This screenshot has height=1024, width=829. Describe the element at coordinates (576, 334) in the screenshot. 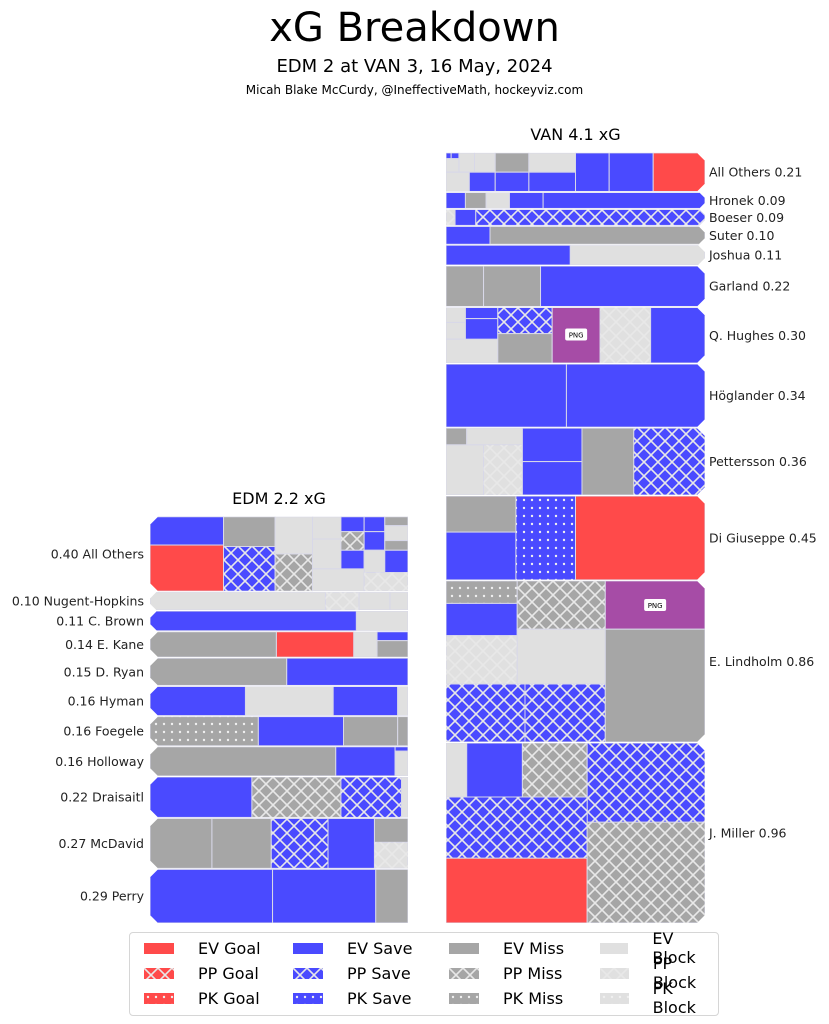

I see `png-badge` at that location.